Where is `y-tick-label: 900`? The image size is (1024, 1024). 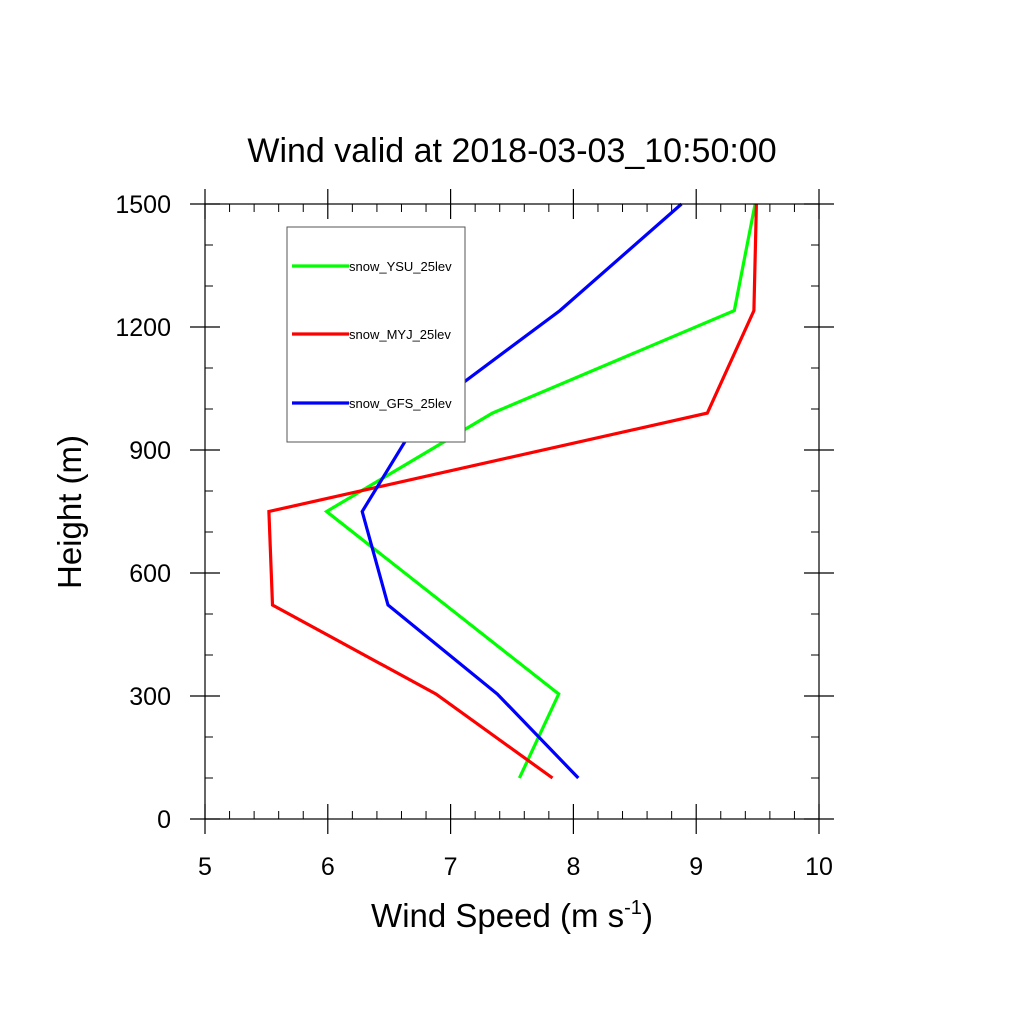
y-tick-label: 900 is located at coordinates (150, 451).